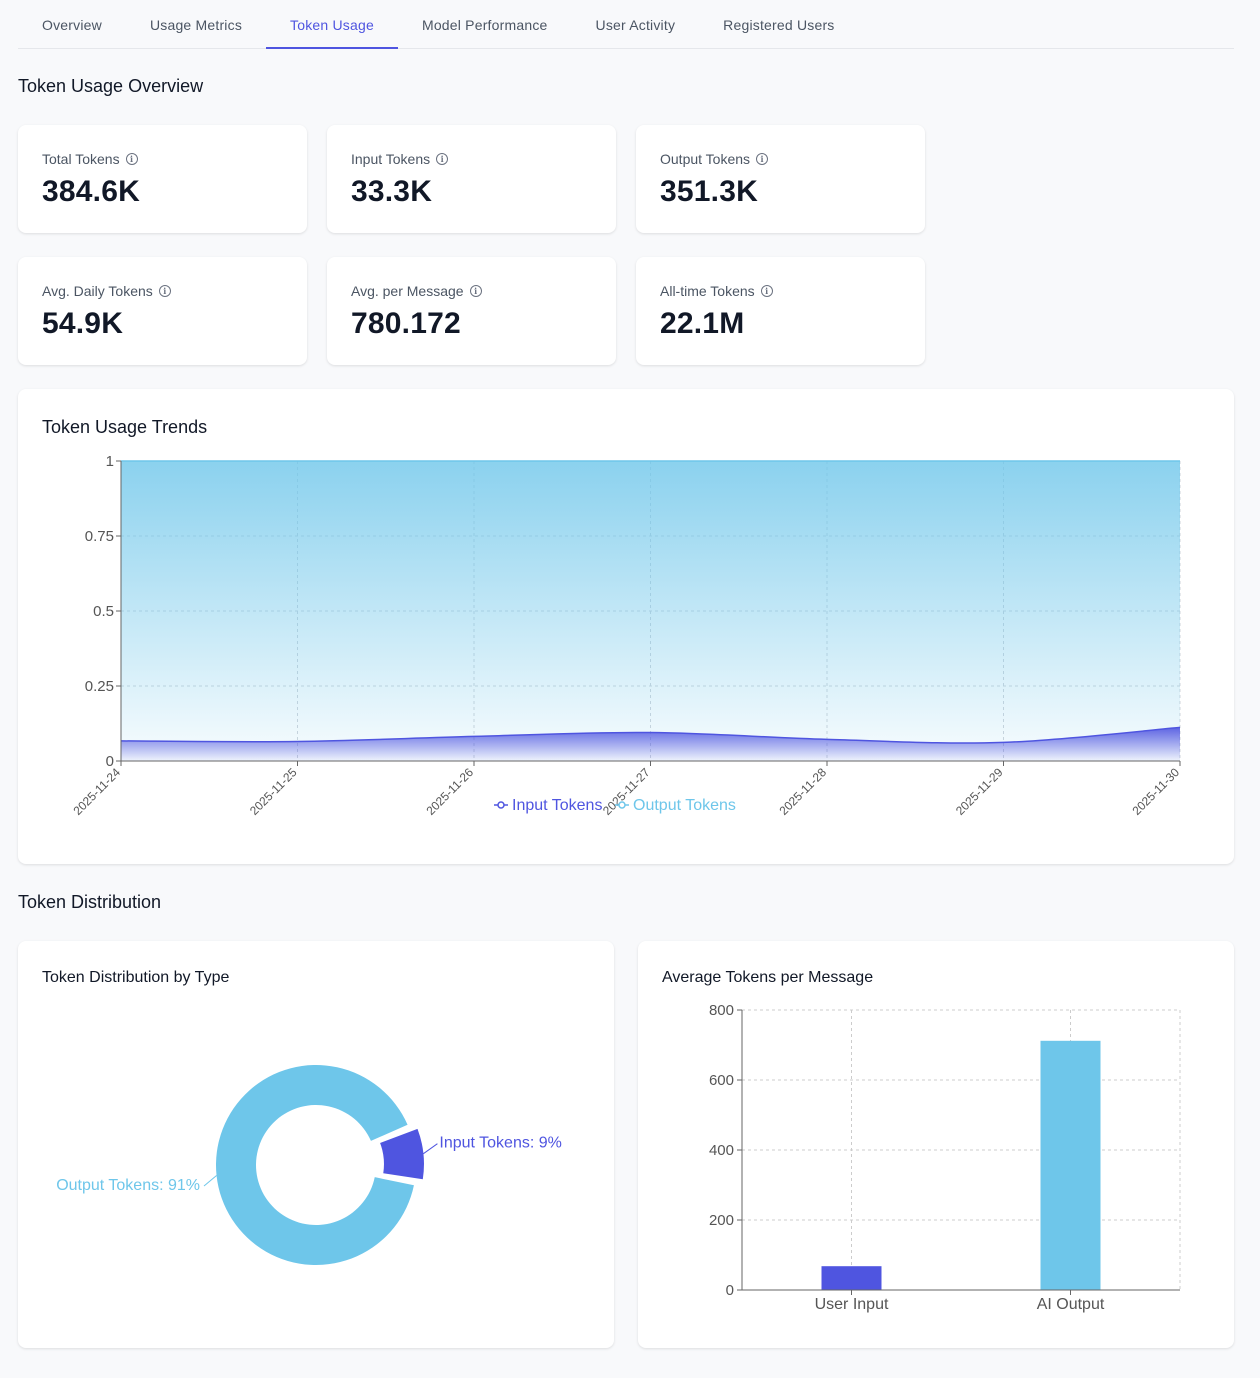 The height and width of the screenshot is (1378, 1260). I want to click on stat-label: Output Tokens i, so click(714, 159).